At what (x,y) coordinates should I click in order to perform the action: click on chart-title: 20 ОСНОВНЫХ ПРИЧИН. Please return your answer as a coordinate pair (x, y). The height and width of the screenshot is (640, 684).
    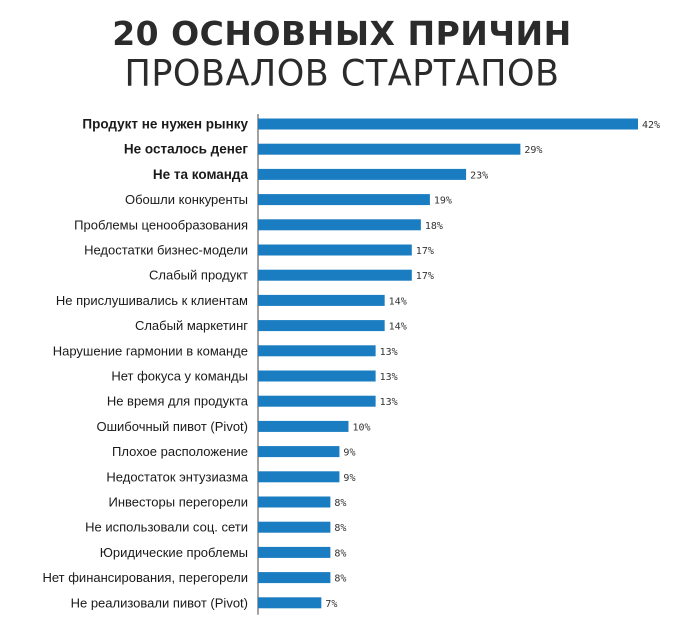
    Looking at the image, I should click on (342, 33).